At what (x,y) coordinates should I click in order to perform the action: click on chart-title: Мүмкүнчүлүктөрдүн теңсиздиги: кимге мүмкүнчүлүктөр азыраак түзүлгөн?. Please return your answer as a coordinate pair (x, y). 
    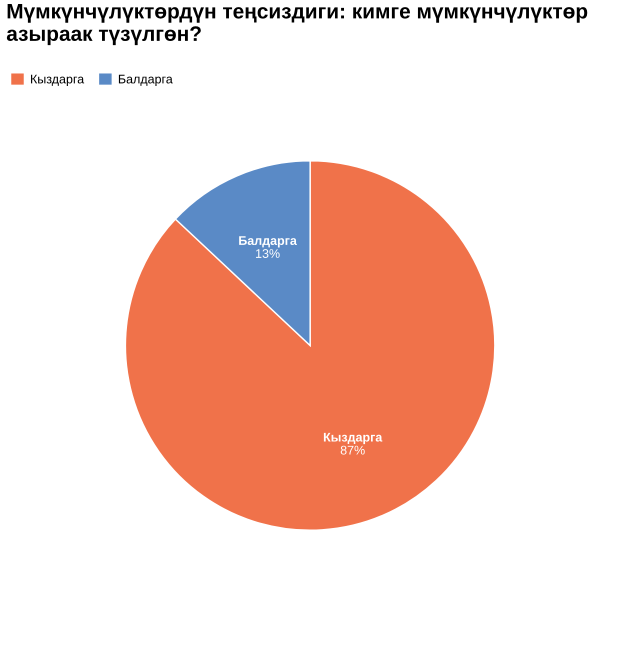
    Looking at the image, I should click on (297, 25).